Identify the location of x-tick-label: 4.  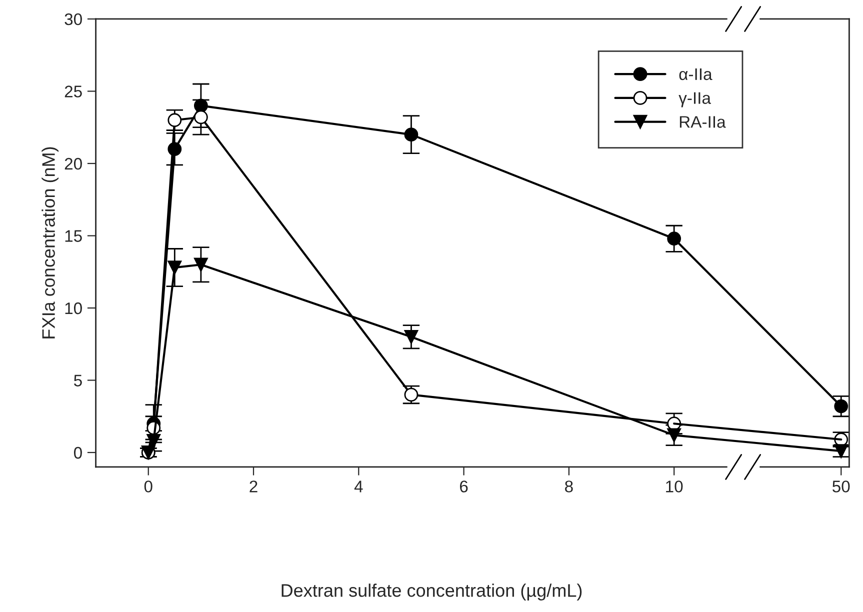
(358, 486).